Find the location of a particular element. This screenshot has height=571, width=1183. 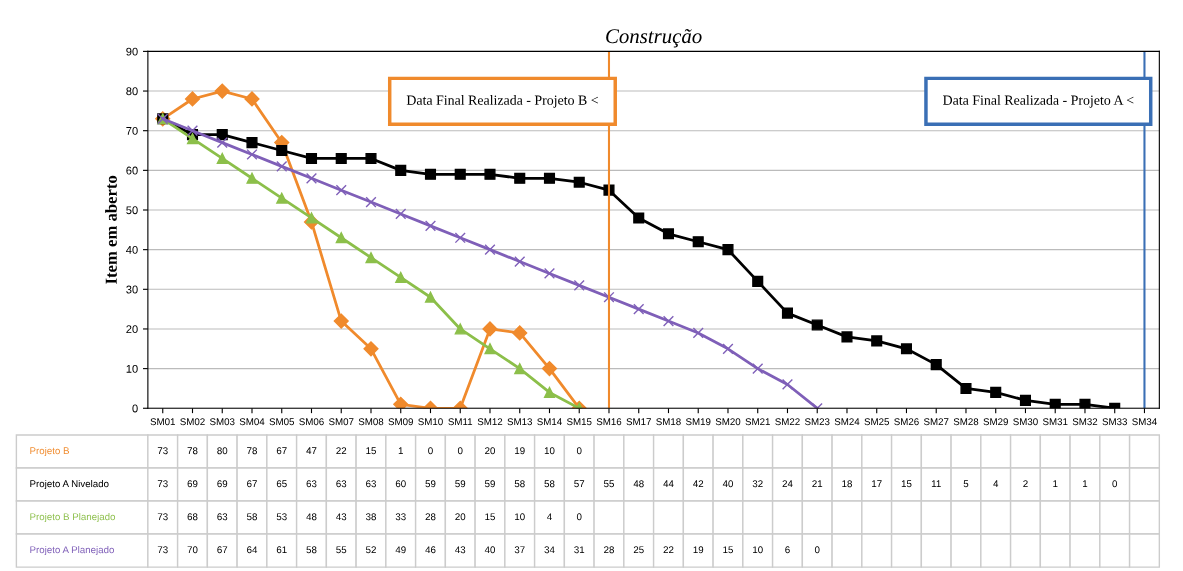

data-label: 57 is located at coordinates (579, 484).